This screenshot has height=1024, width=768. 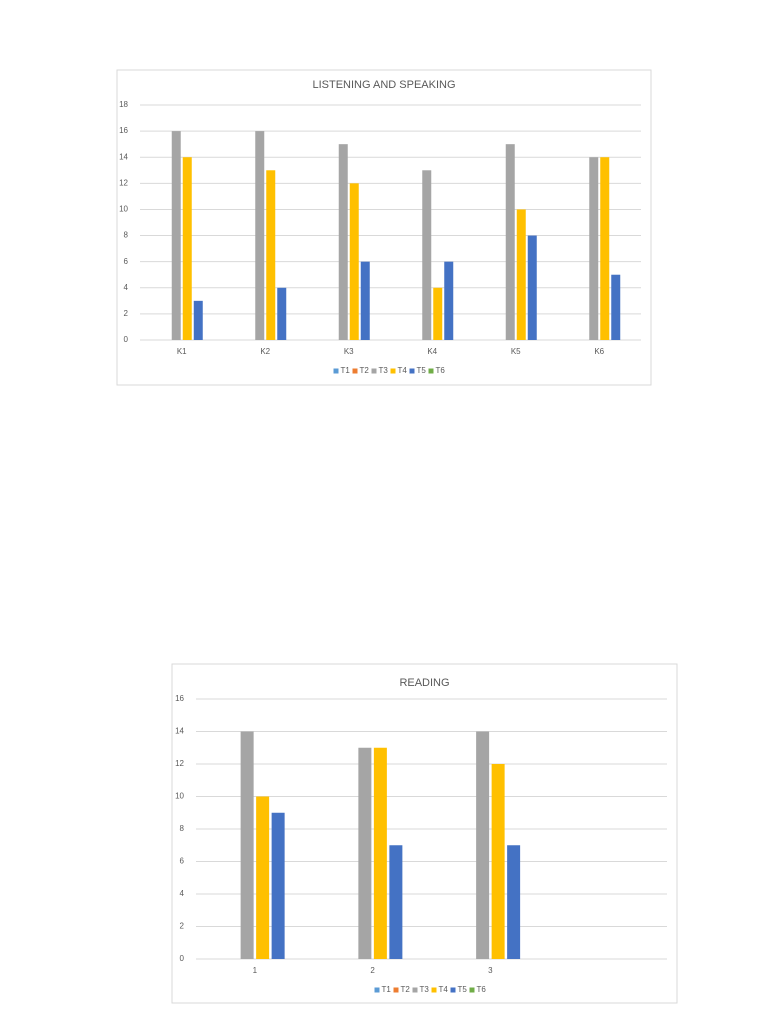 What do you see at coordinates (599, 351) in the screenshot?
I see `x-tick-label: K6` at bounding box center [599, 351].